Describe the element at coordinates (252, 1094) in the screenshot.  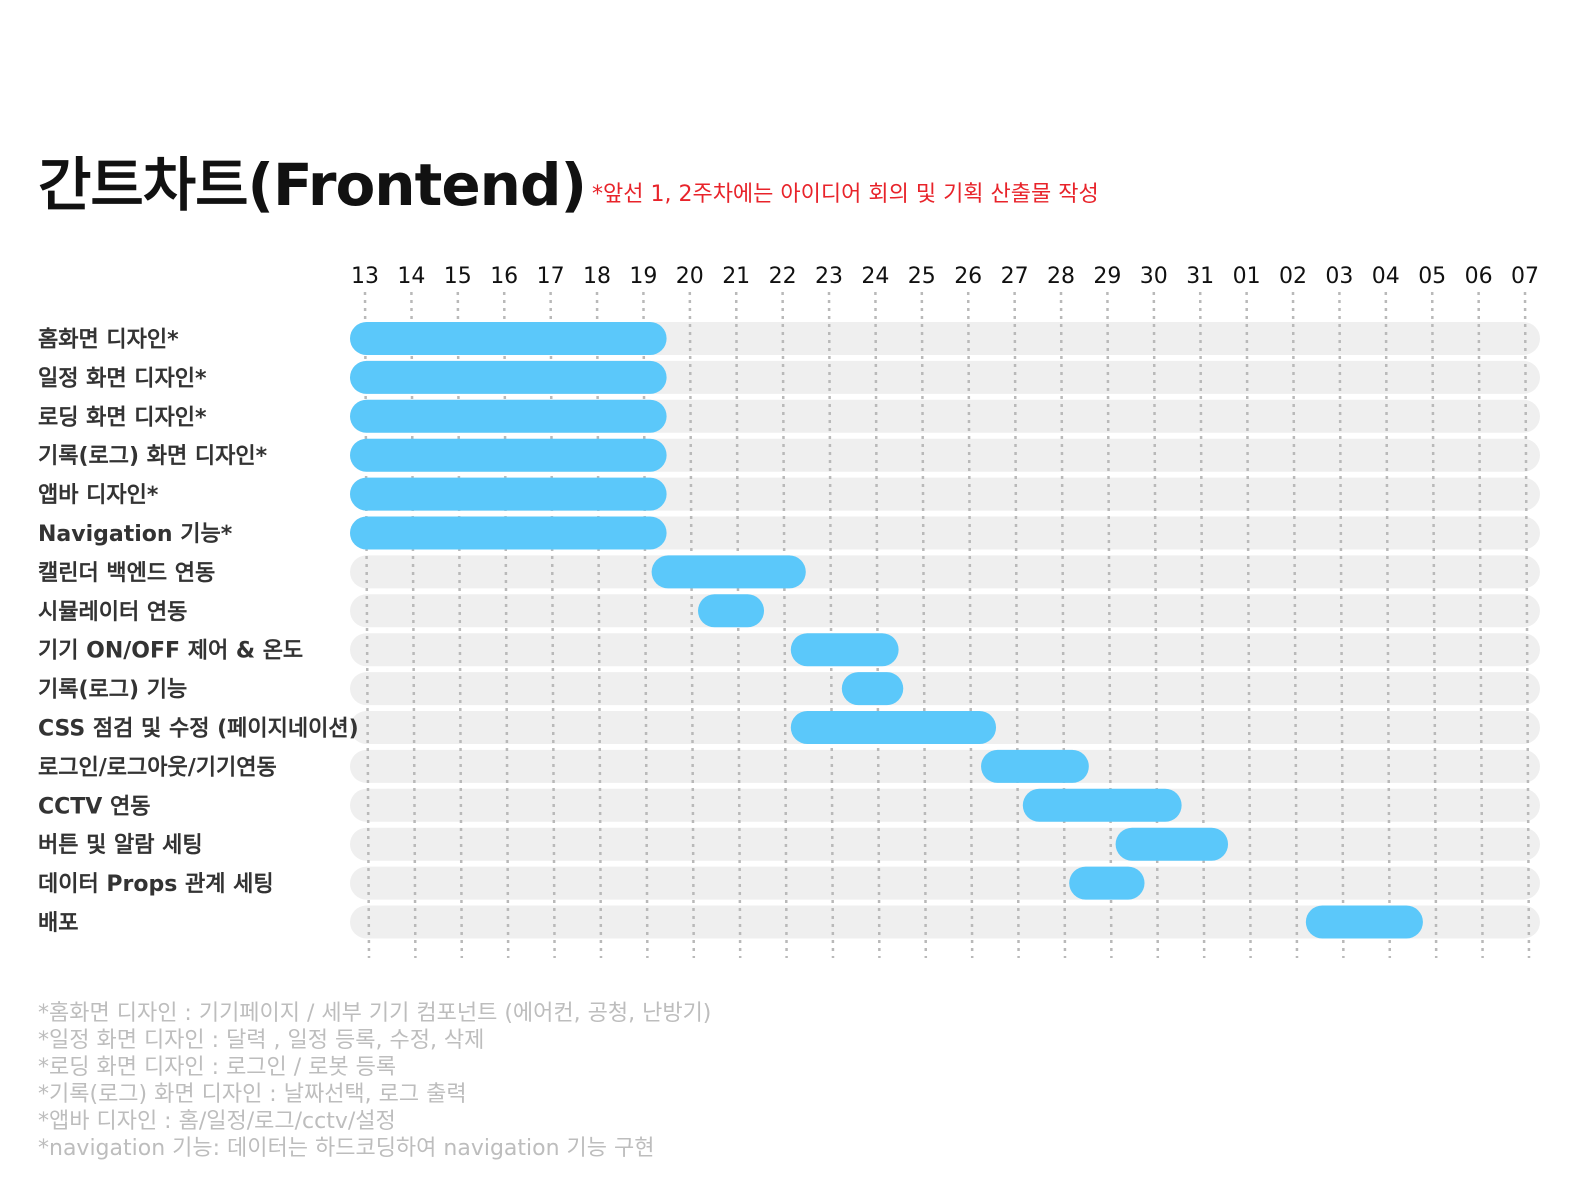
I see `note-line: *기록(로그) 화면 디자인 : 날짜선택, 로그 출력` at that location.